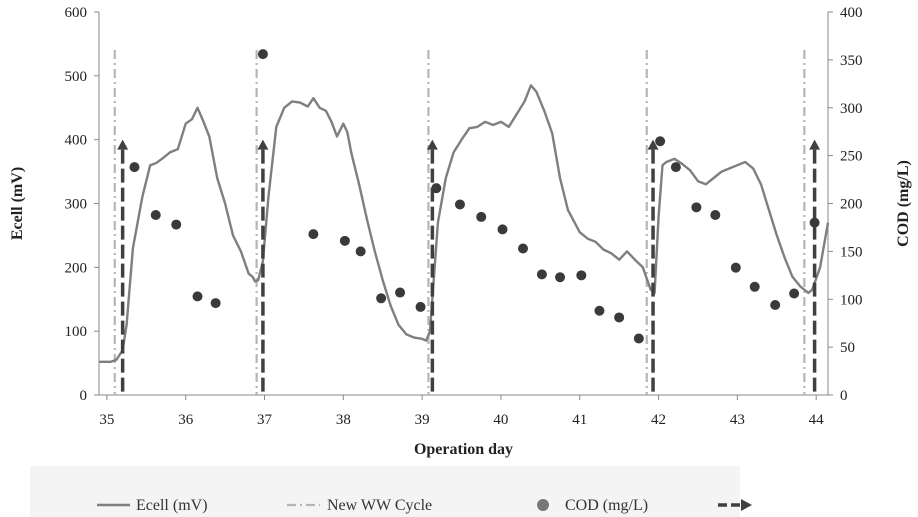  What do you see at coordinates (76, 268) in the screenshot?
I see `y-left-tick-label: 200` at bounding box center [76, 268].